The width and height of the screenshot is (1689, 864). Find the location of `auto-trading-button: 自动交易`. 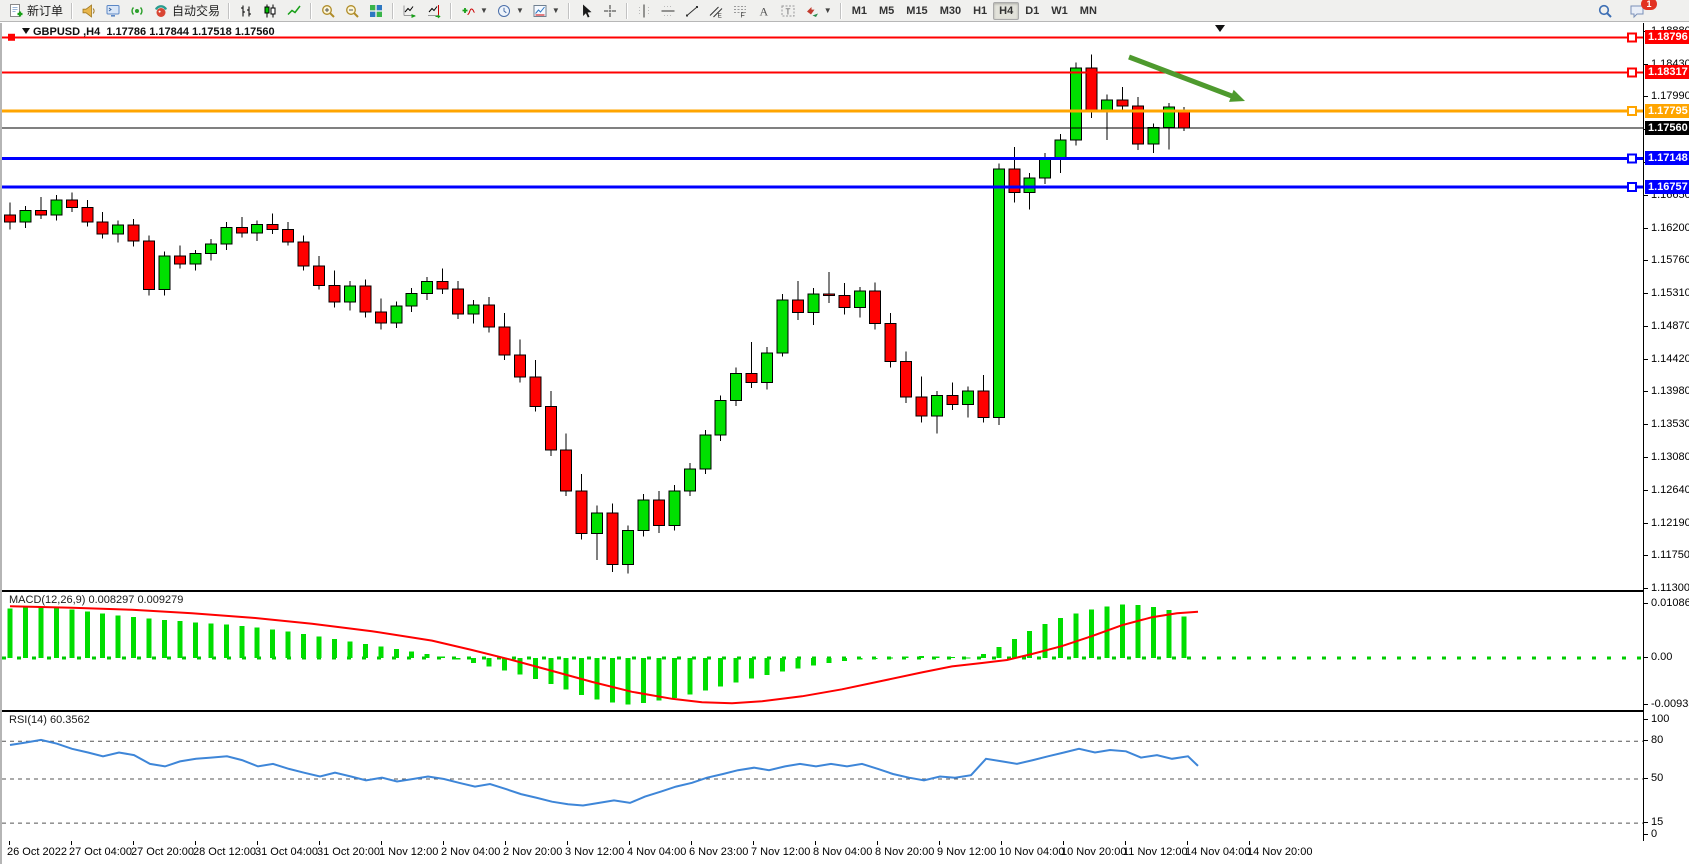

auto-trading-button: 自动交易 is located at coordinates (186, 11).